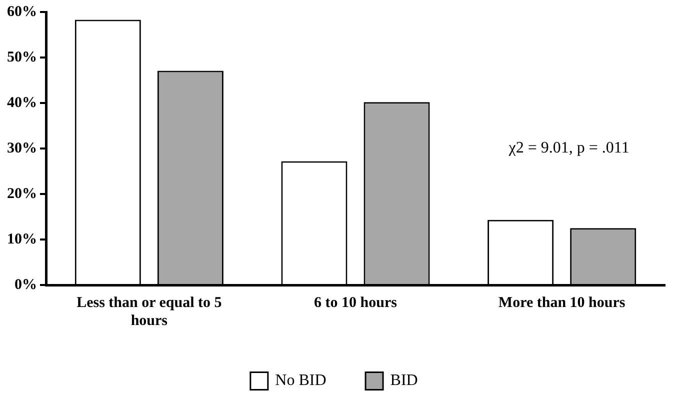 The height and width of the screenshot is (399, 685). I want to click on y-tick-label: 60%, so click(22, 12).